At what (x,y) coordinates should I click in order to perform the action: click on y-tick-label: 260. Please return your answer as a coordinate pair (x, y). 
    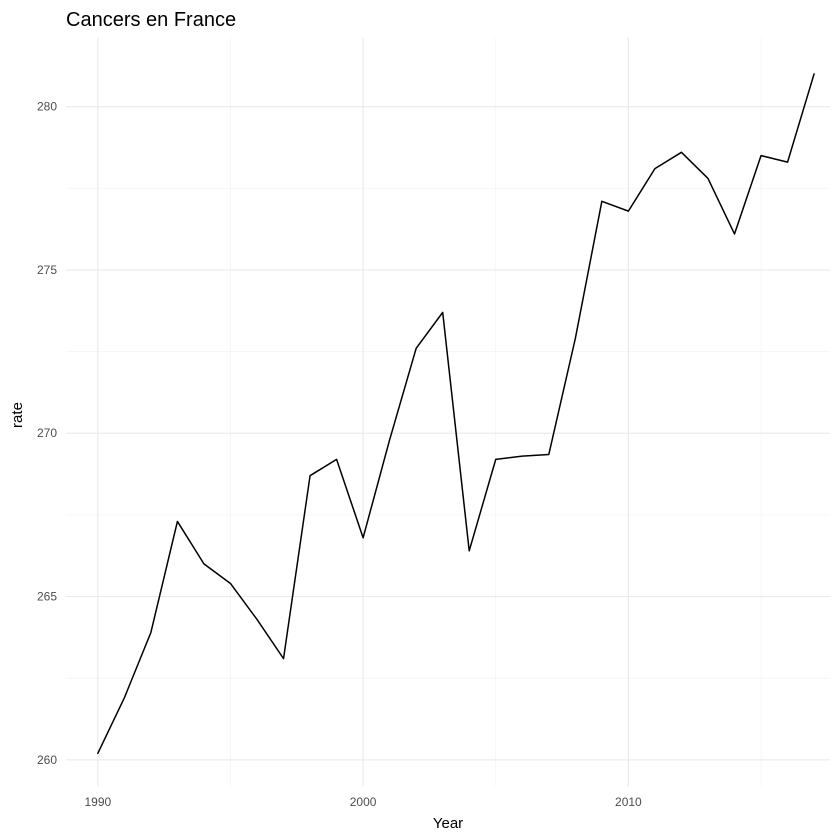
    Looking at the image, I should click on (47, 760).